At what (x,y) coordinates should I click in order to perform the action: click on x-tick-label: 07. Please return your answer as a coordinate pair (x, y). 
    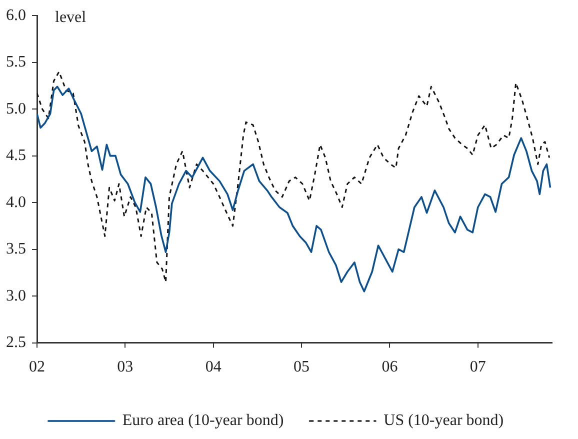
    Looking at the image, I should click on (478, 367).